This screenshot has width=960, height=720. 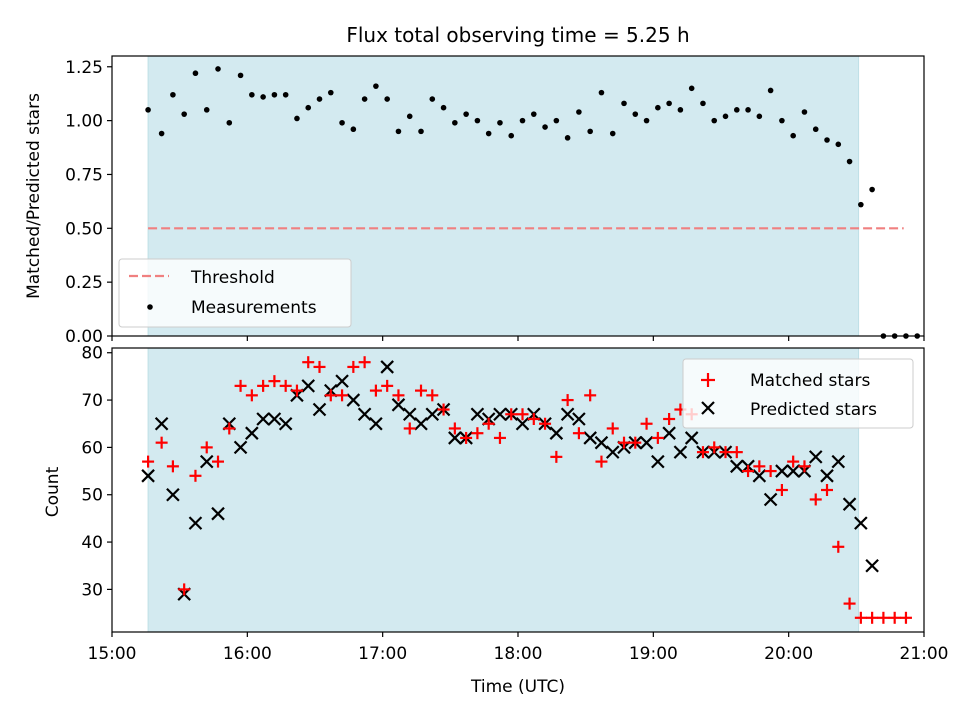 What do you see at coordinates (235, 293) in the screenshot?
I see `legend-box` at bounding box center [235, 293].